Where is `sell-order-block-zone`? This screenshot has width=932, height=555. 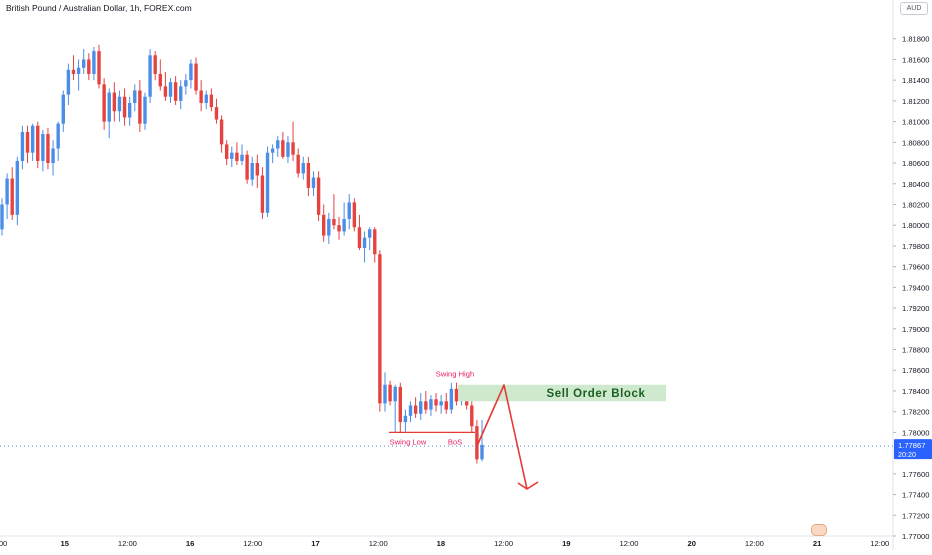 sell-order-block-zone is located at coordinates (562, 393).